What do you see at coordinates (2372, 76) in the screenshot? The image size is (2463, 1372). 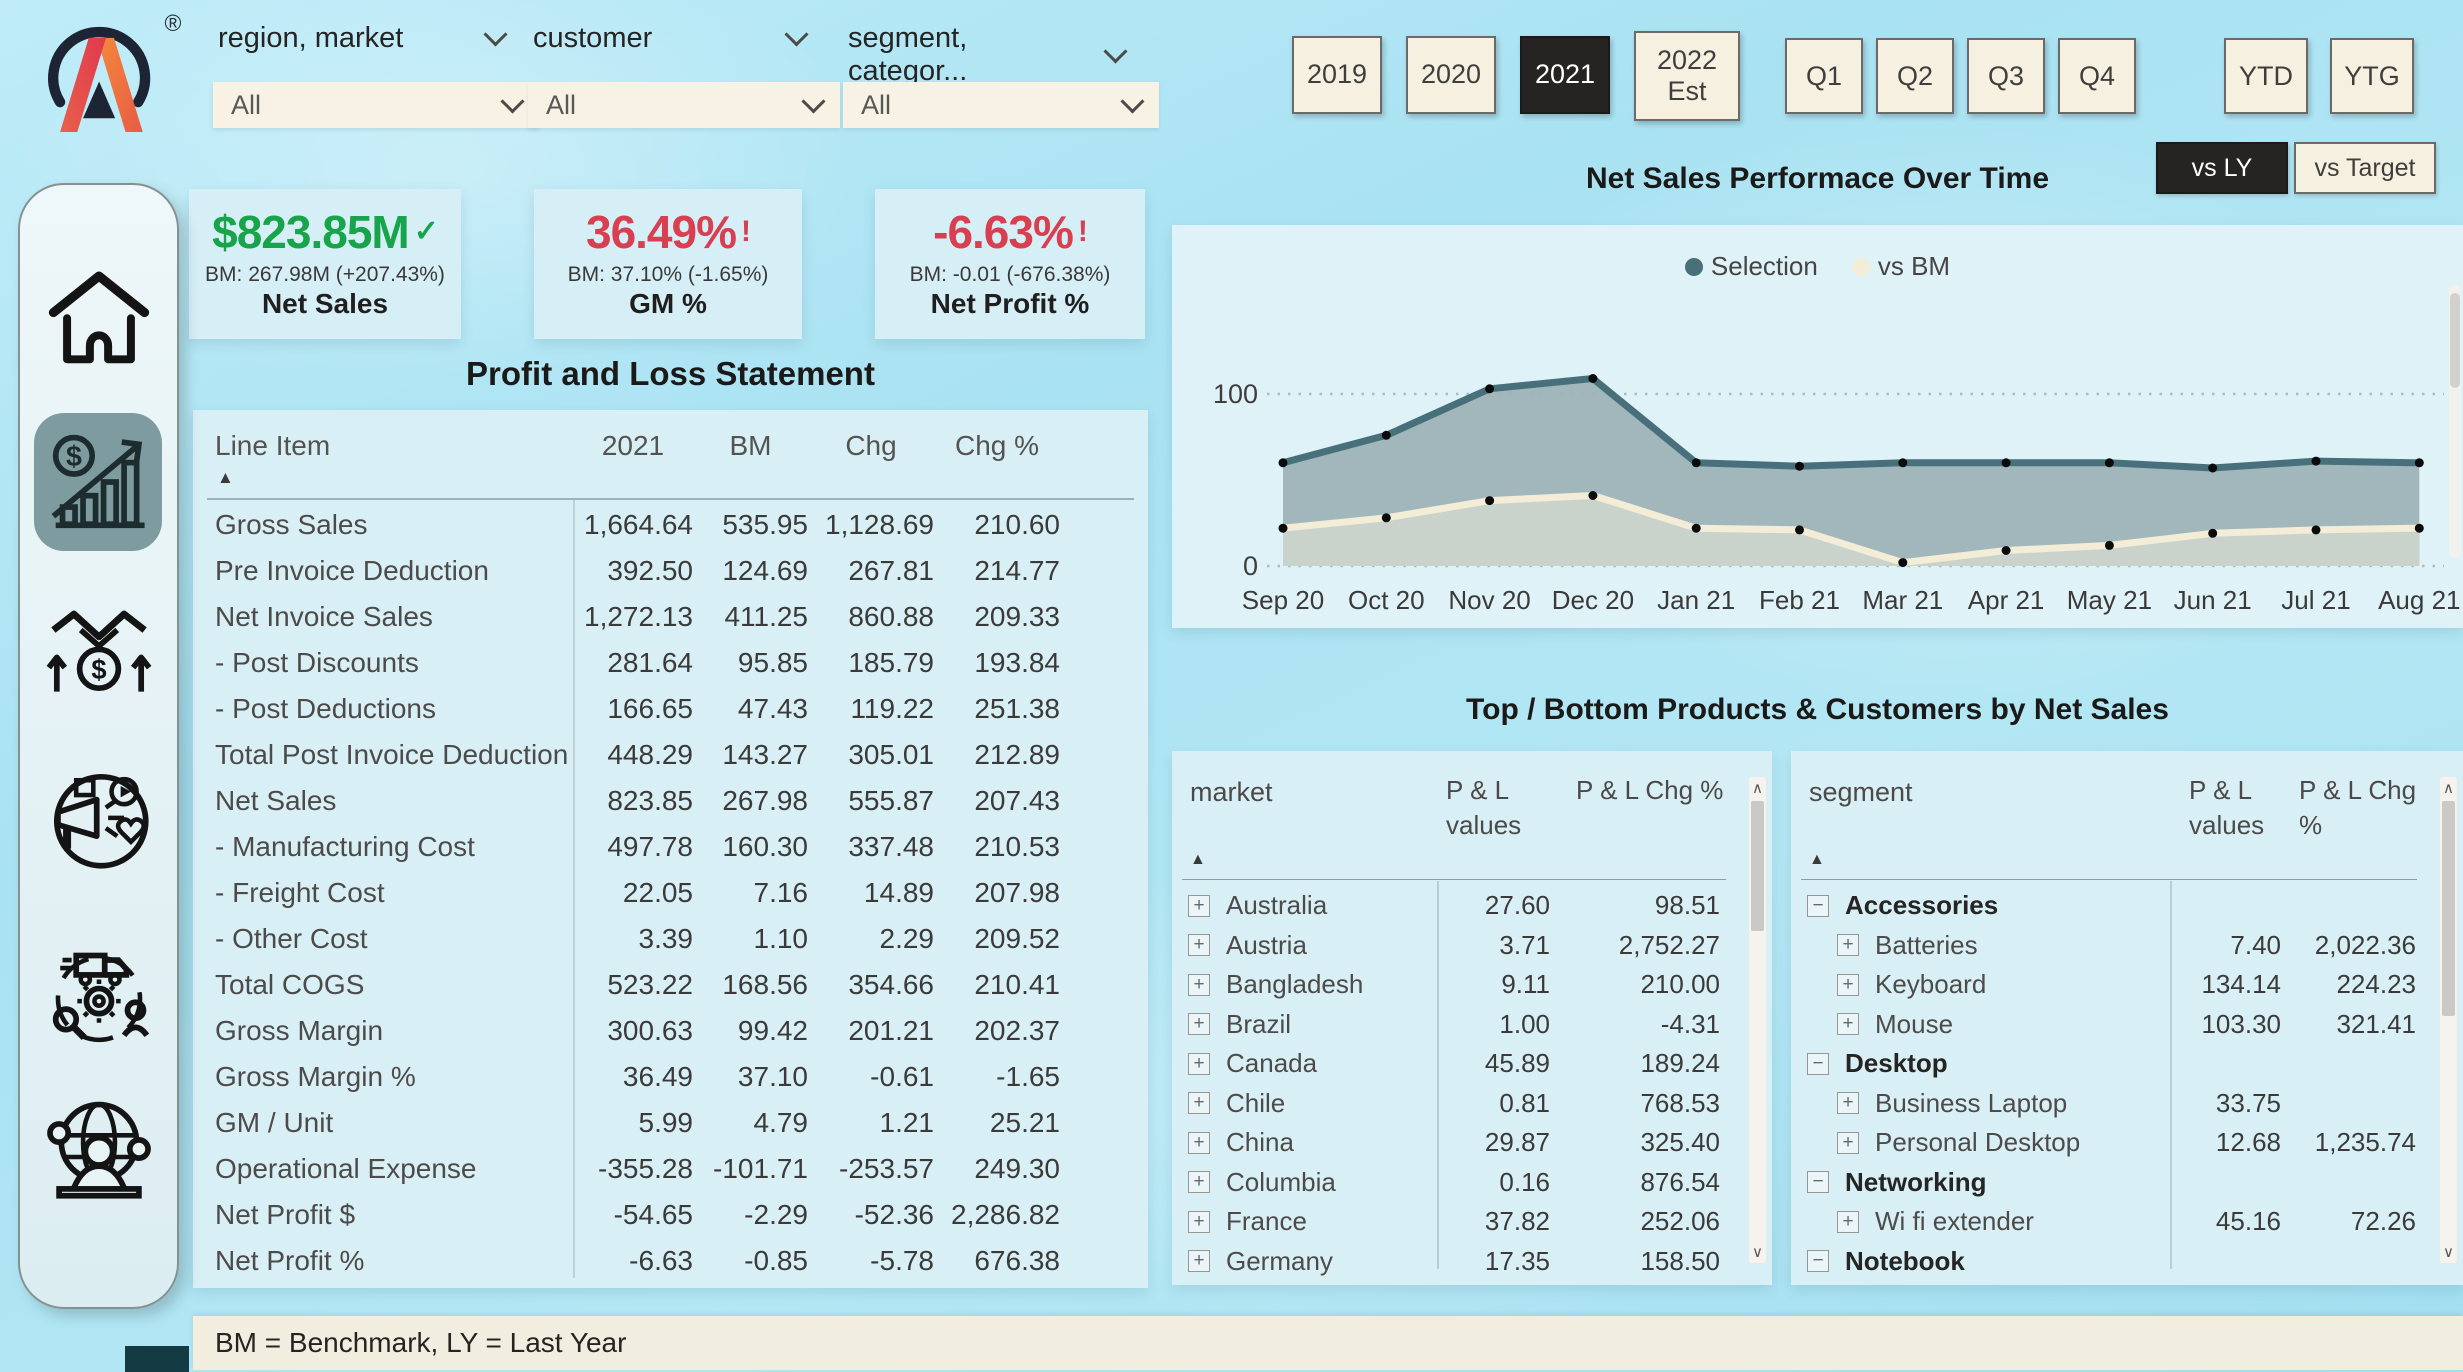 I see `period-button-ytg: YTG` at bounding box center [2372, 76].